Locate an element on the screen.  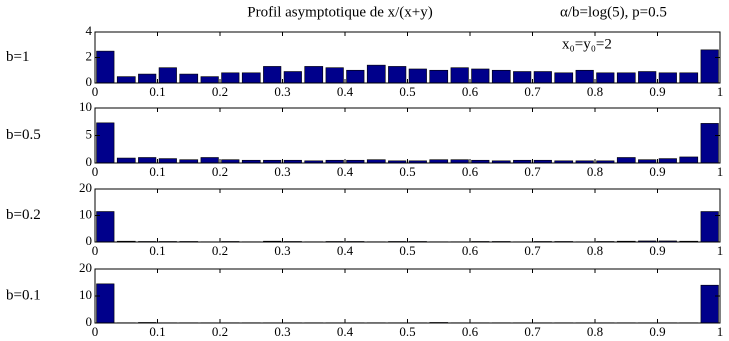
annotation: α/b=log(5), p=0.5 is located at coordinates (613, 12).